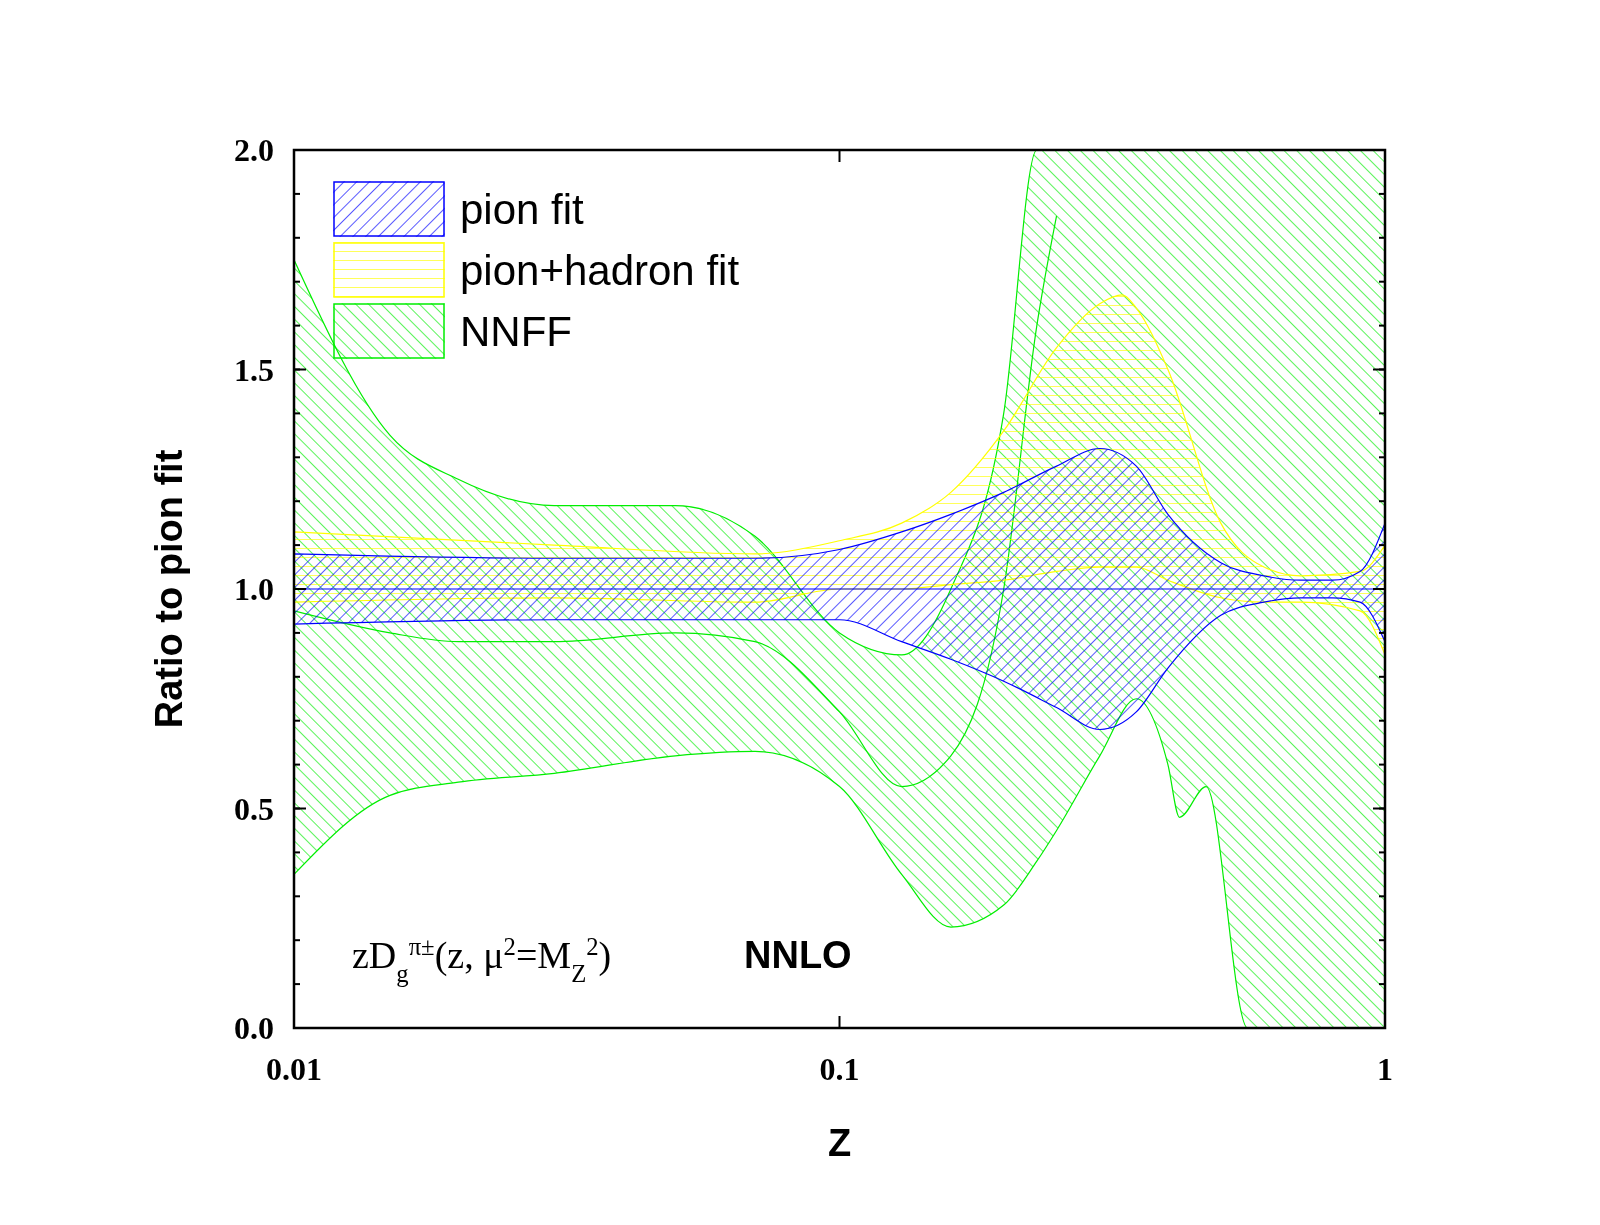 Image resolution: width=1600 pixels, height=1225 pixels. Describe the element at coordinates (254, 369) in the screenshot. I see `y-tick-label: 1.5` at that location.